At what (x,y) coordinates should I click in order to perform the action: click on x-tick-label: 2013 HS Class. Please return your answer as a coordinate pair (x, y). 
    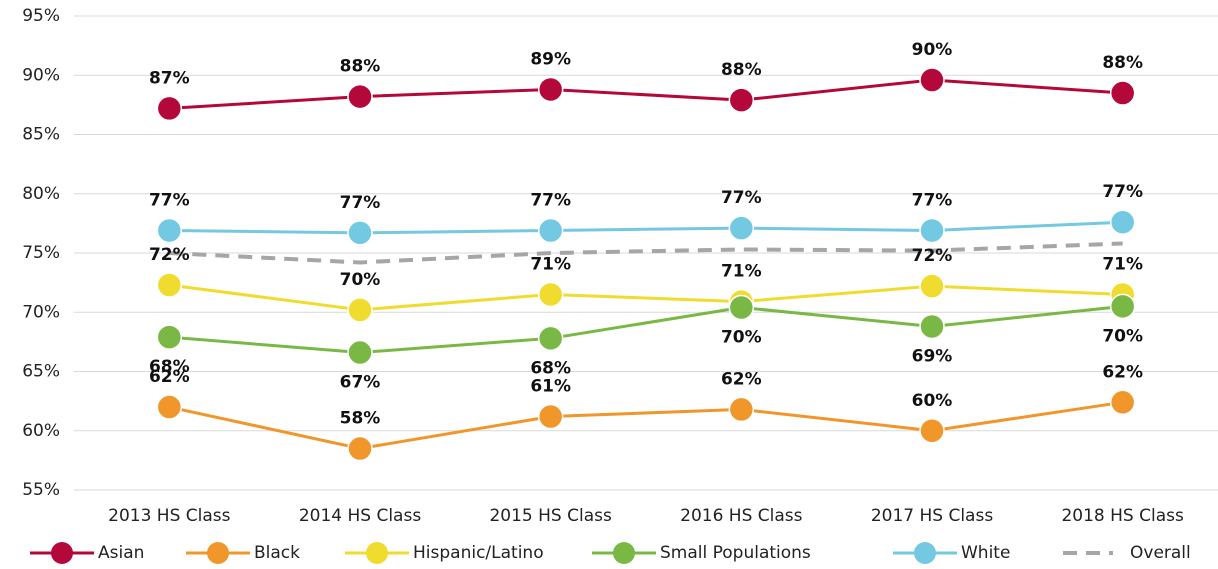
    Looking at the image, I should click on (169, 516).